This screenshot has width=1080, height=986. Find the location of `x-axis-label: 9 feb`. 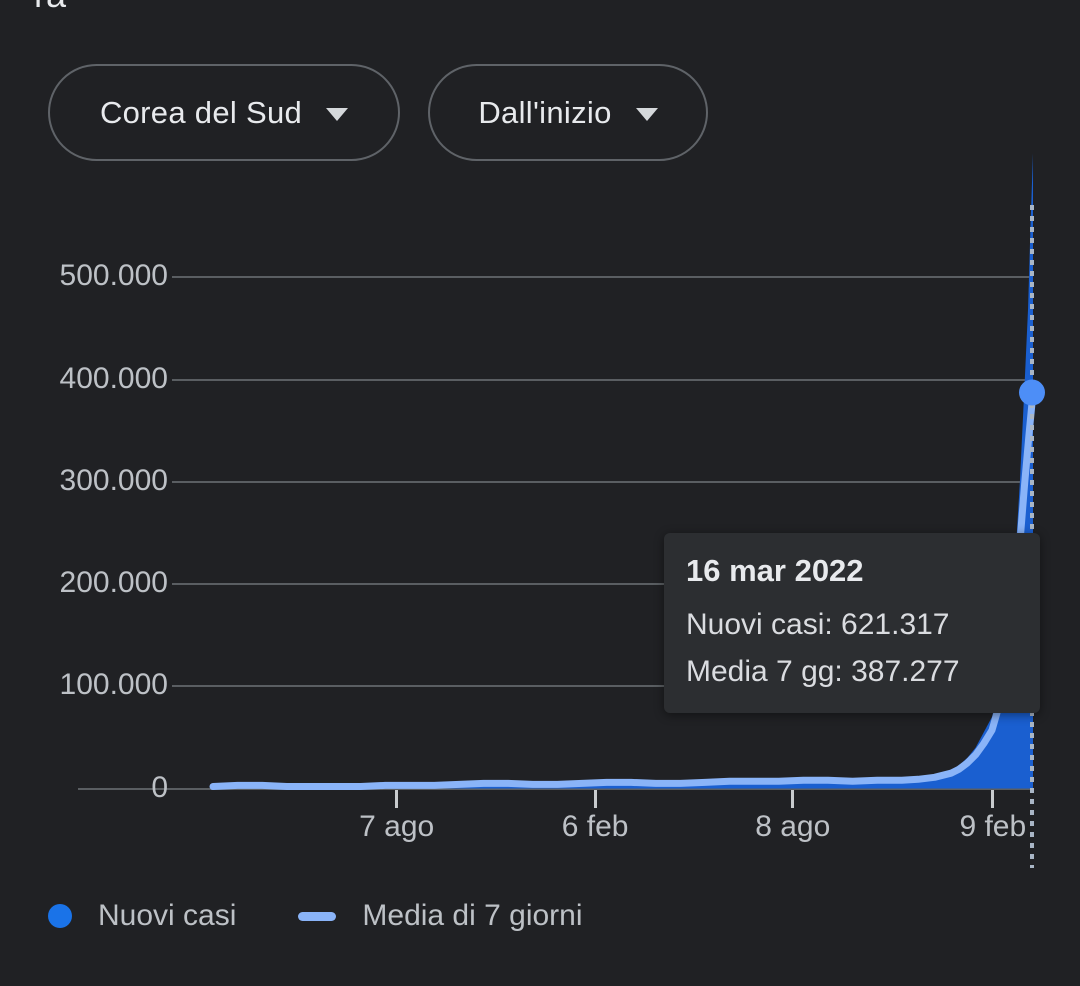

x-axis-label: 9 feb is located at coordinates (993, 826).